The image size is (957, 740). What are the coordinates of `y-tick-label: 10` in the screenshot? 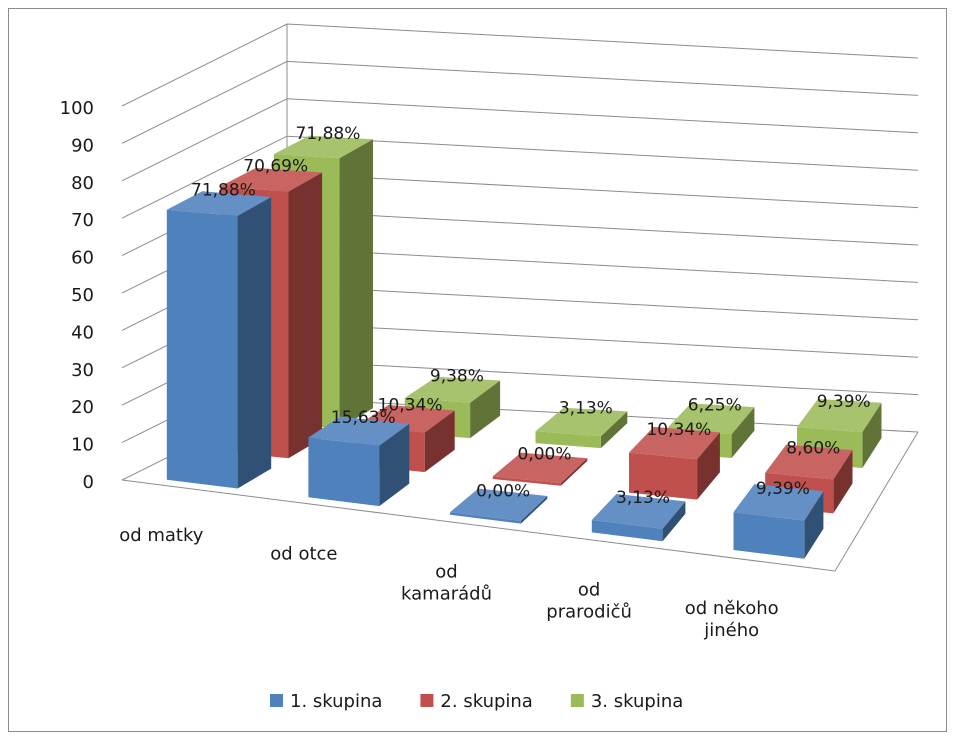 It's located at (82, 445).